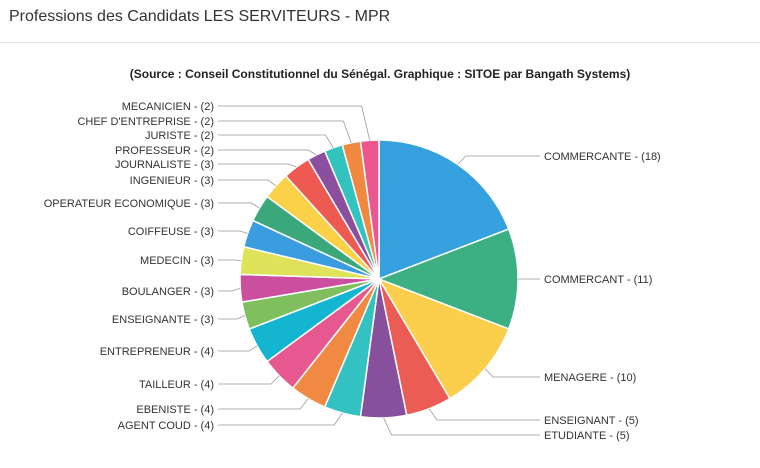  What do you see at coordinates (591, 421) in the screenshot?
I see `slice-label: ENSEIGNANT - (5)` at bounding box center [591, 421].